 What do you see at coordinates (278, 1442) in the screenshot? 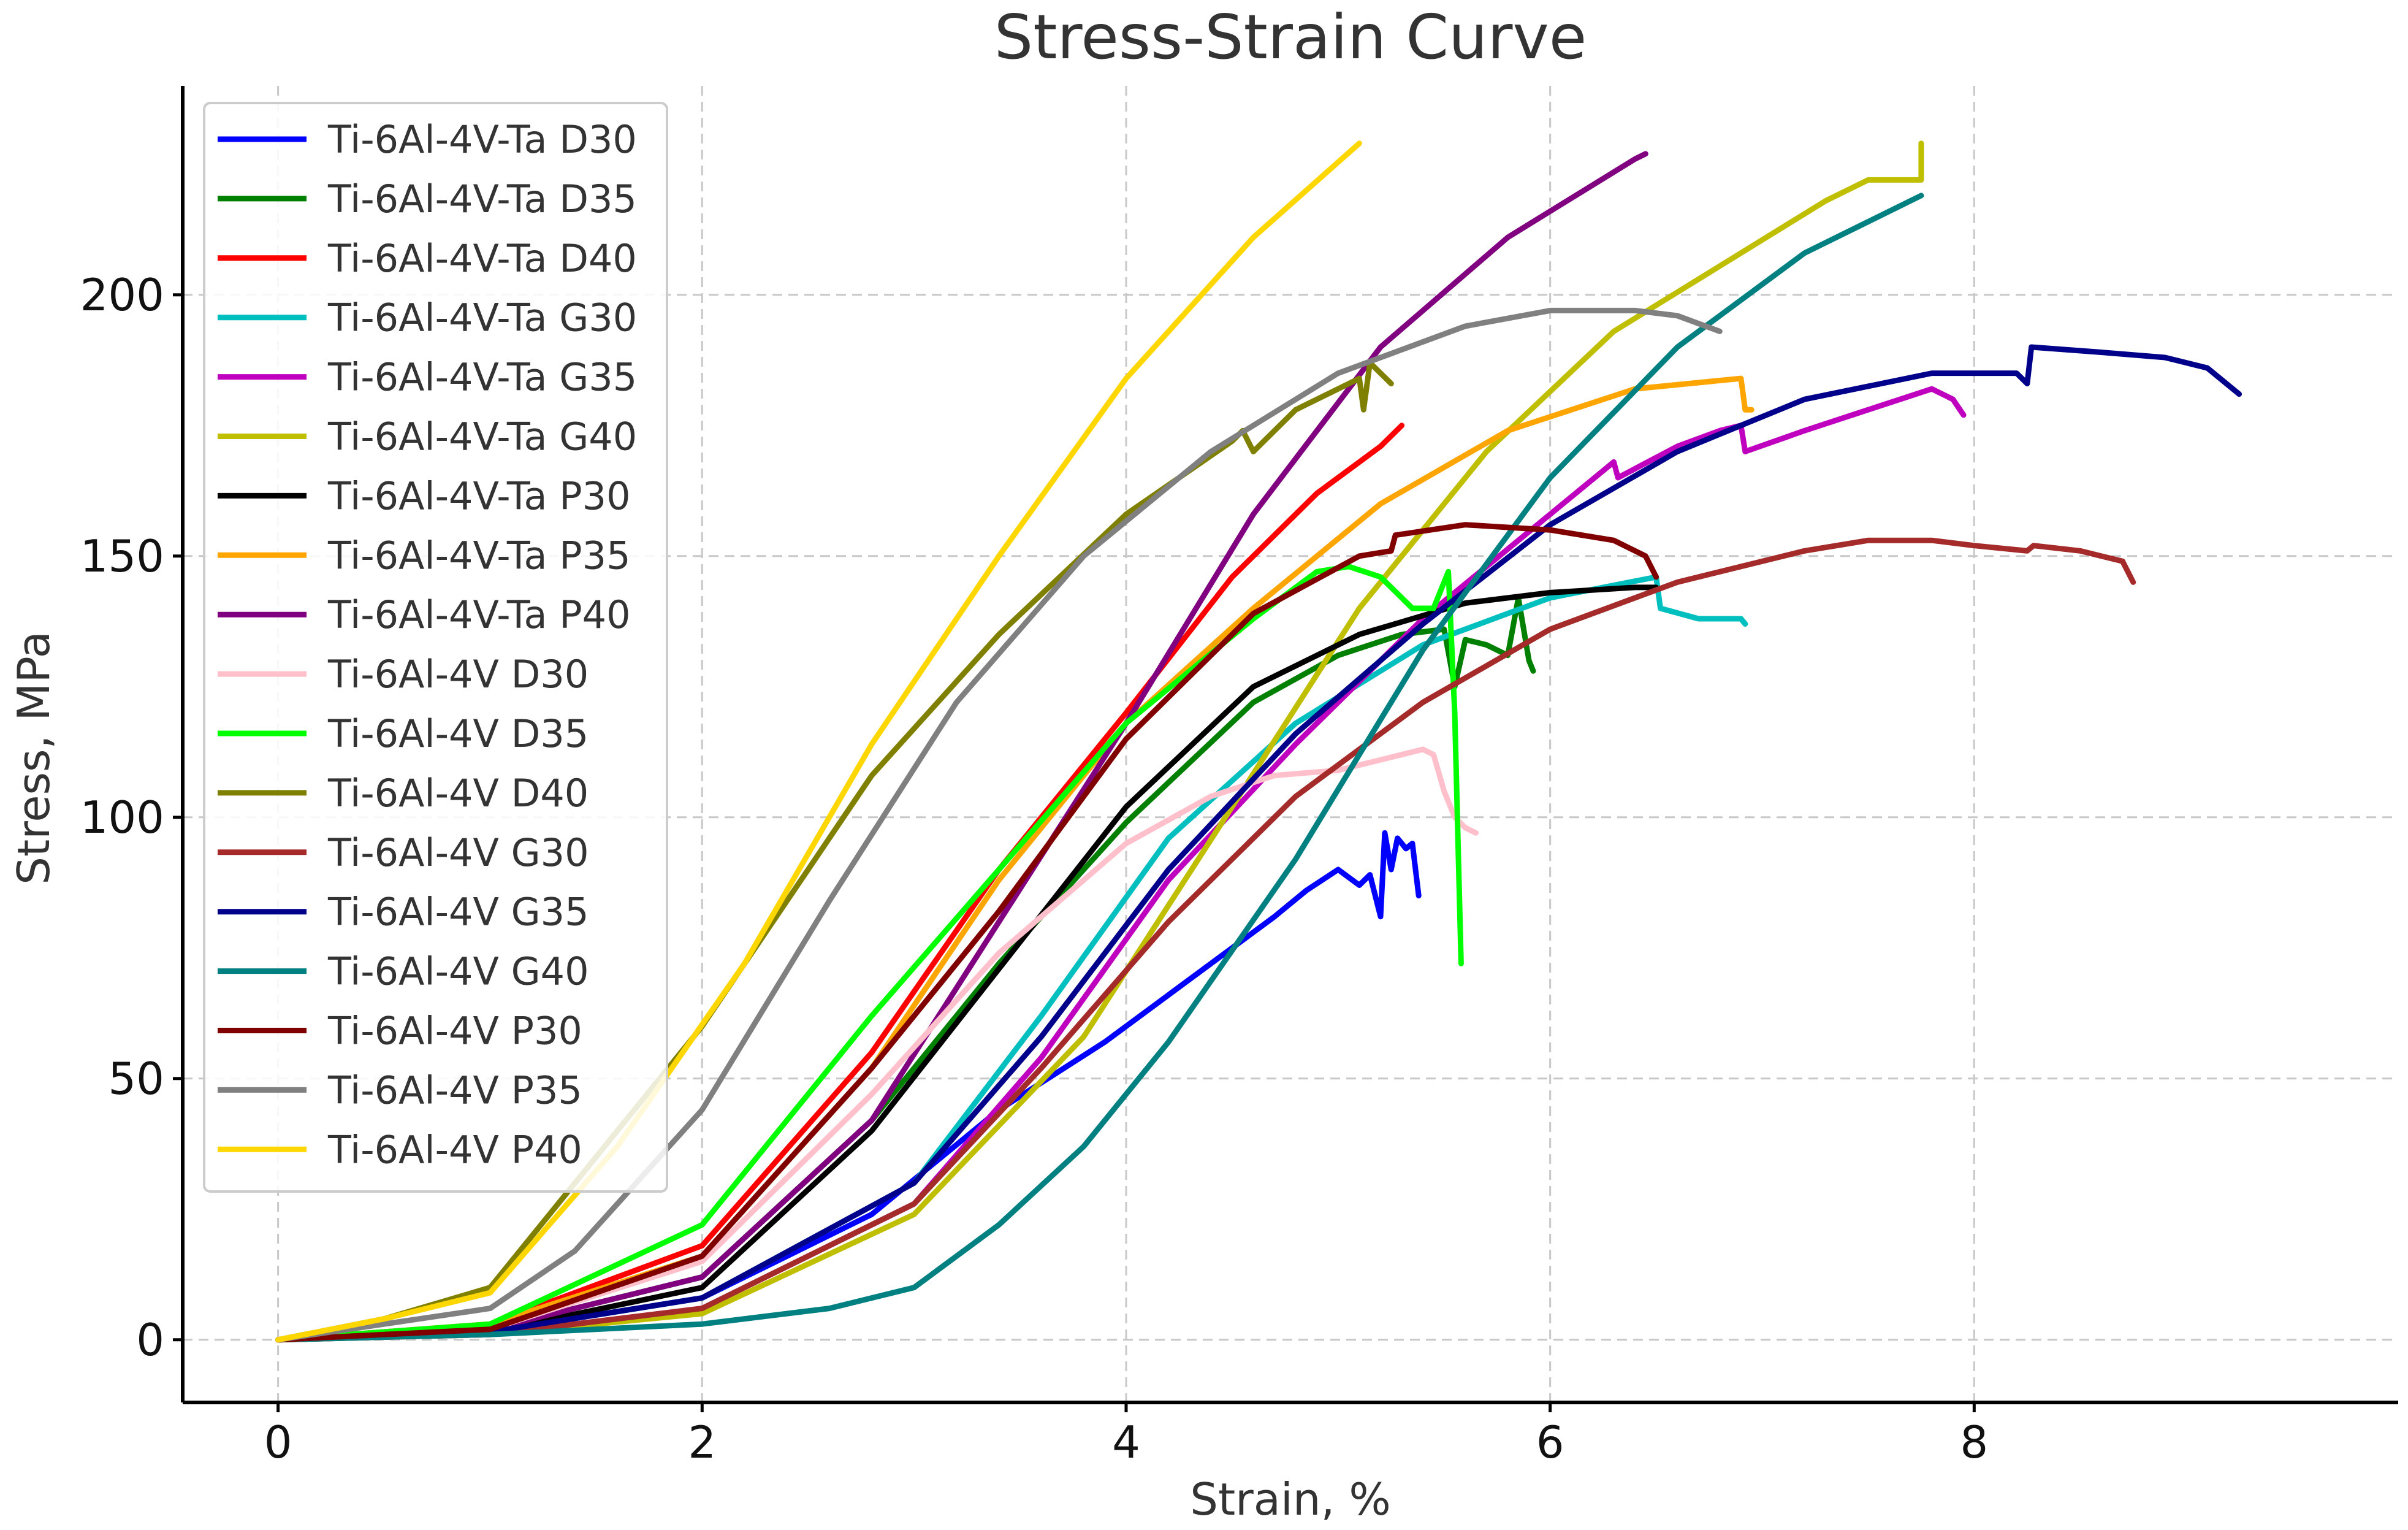
I see `x-tick-label: 0` at bounding box center [278, 1442].